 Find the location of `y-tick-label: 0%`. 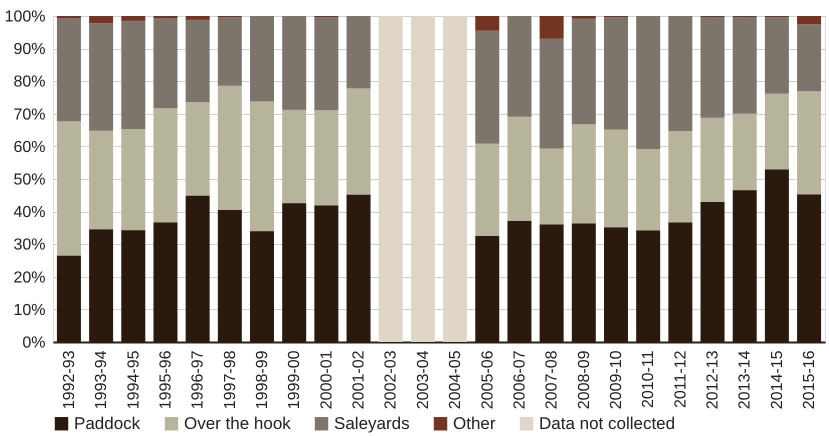

y-tick-label: 0% is located at coordinates (34, 343).